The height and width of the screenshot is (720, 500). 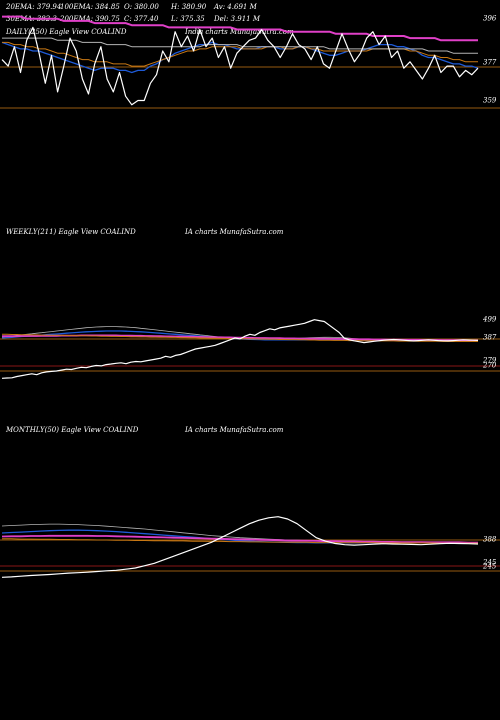 I want to click on daily-series-price, so click(x=240, y=66).